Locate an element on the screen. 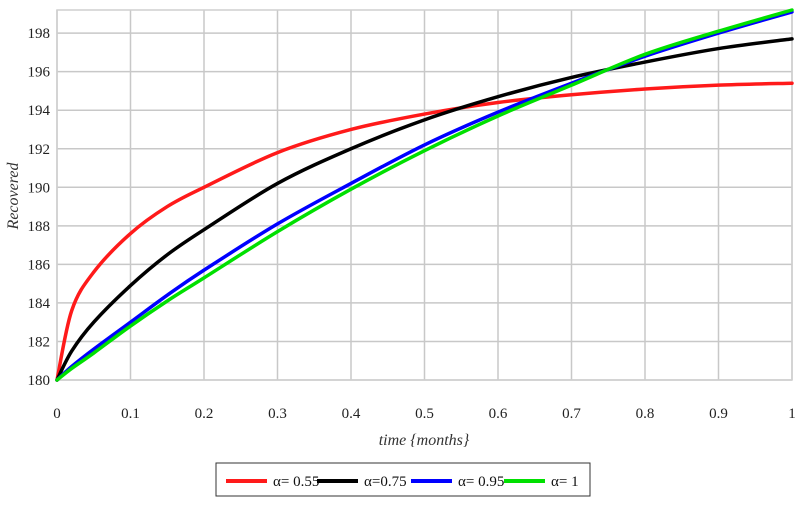 This screenshot has width=797, height=510. x-tick-label: 0.8 is located at coordinates (645, 414).